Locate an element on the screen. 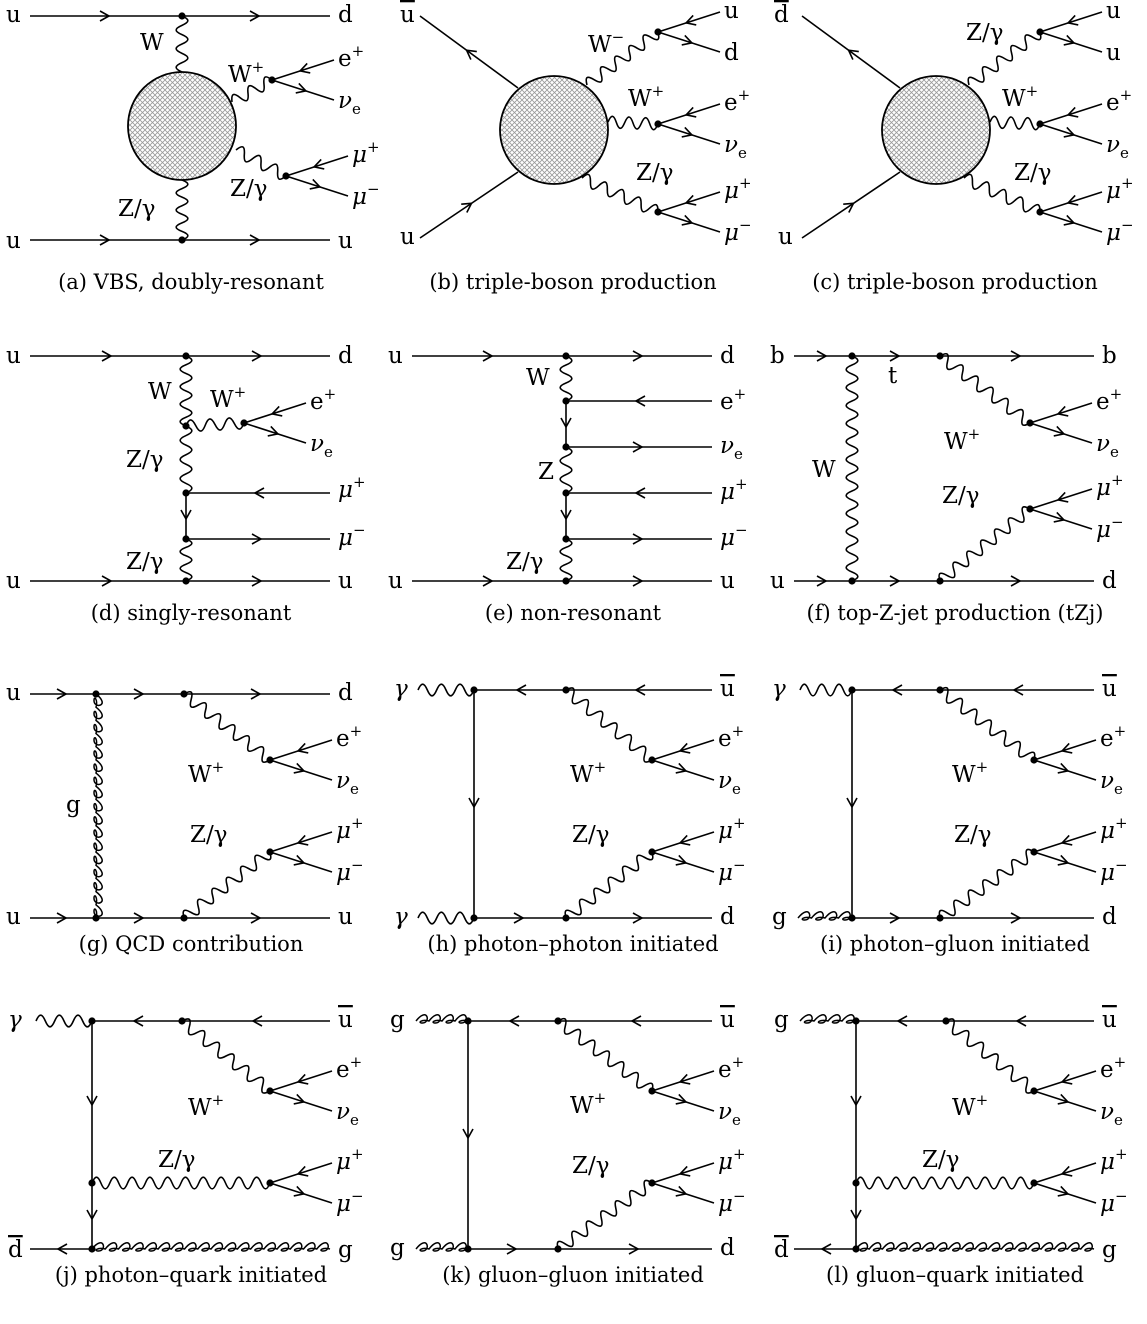 This screenshot has height=1324, width=1147. label-part: ν is located at coordinates (345, 101).